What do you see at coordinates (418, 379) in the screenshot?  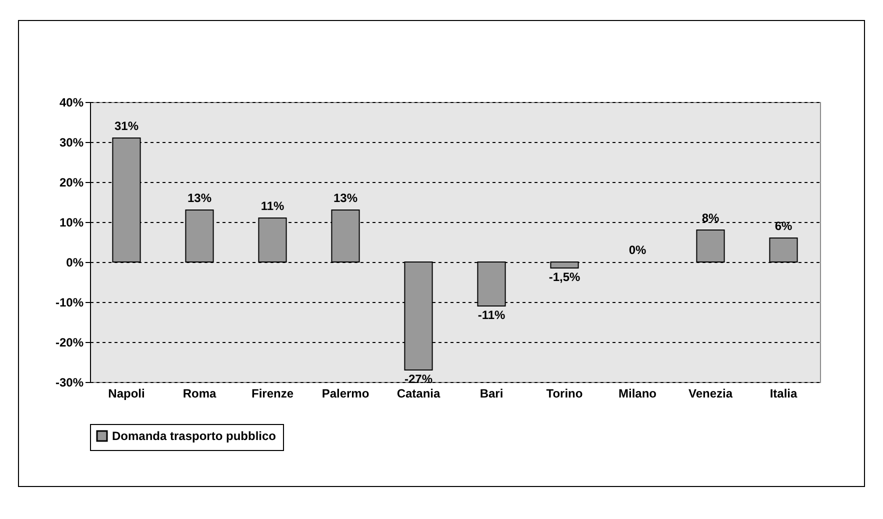 I see `data-label: -27%` at bounding box center [418, 379].